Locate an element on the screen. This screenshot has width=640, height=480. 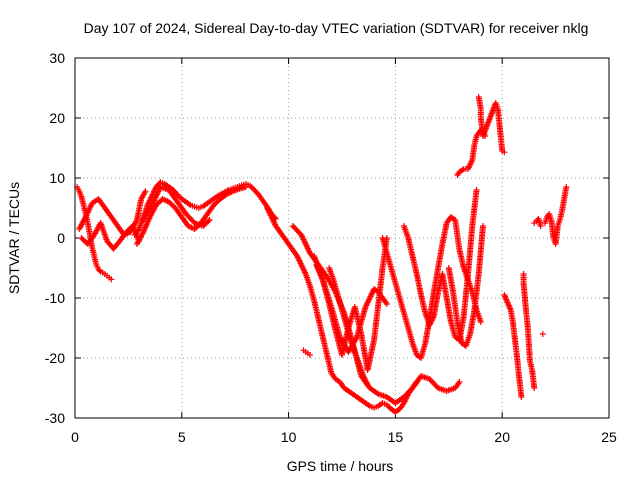
x-tick-label: 15 is located at coordinates (396, 437).